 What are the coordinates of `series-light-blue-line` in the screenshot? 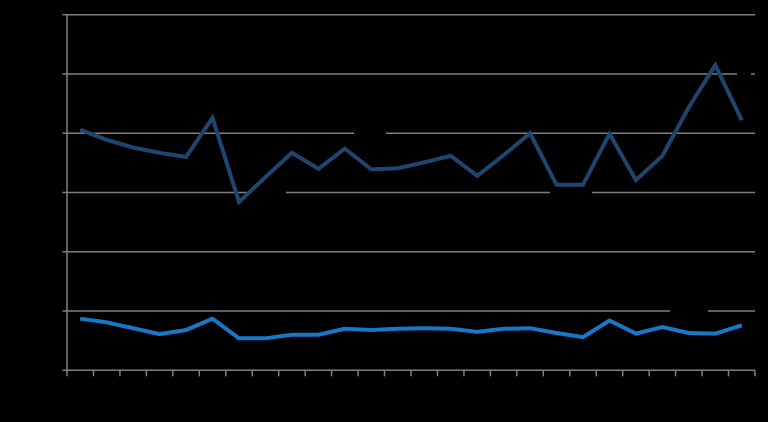 It's located at (411, 328).